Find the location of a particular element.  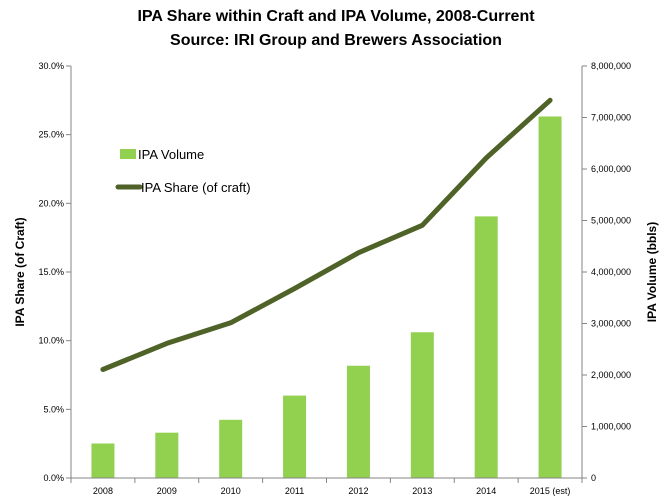

right-tick-label: 6,000,000 is located at coordinates (611, 169).